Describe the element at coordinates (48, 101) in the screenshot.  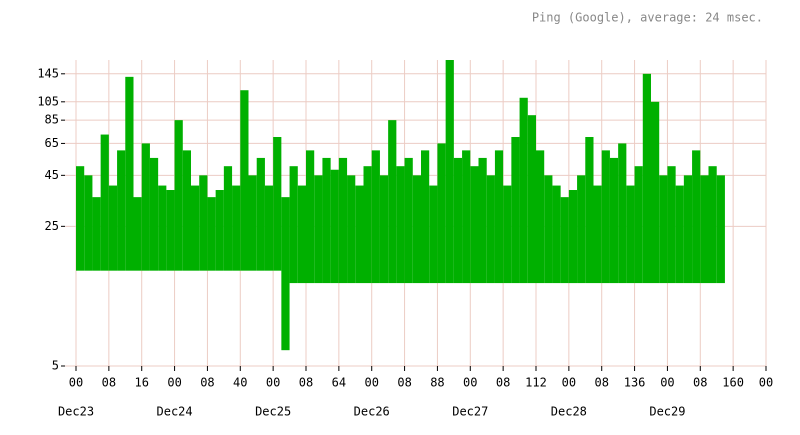
I see `y-tick-label: 105` at that location.